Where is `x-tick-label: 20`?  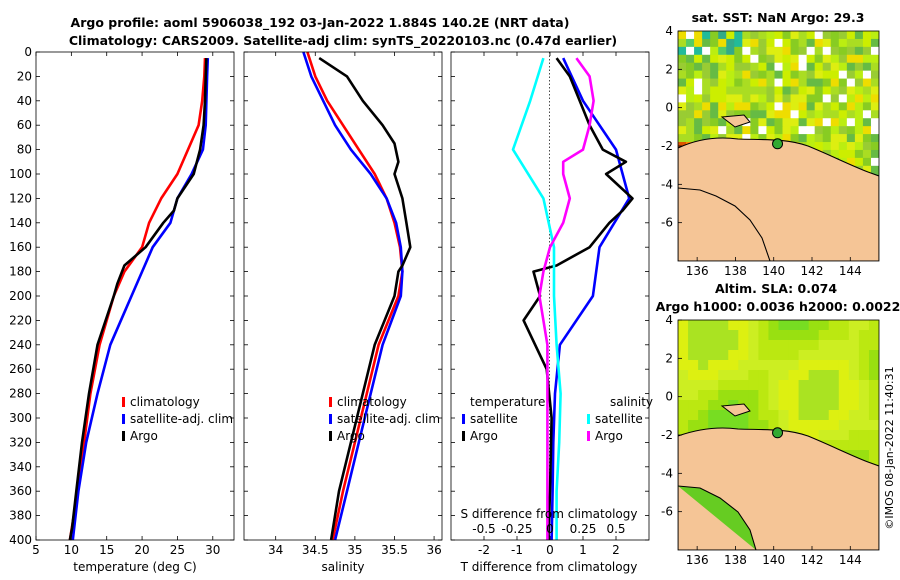 x-tick-label: 20 is located at coordinates (141, 550).